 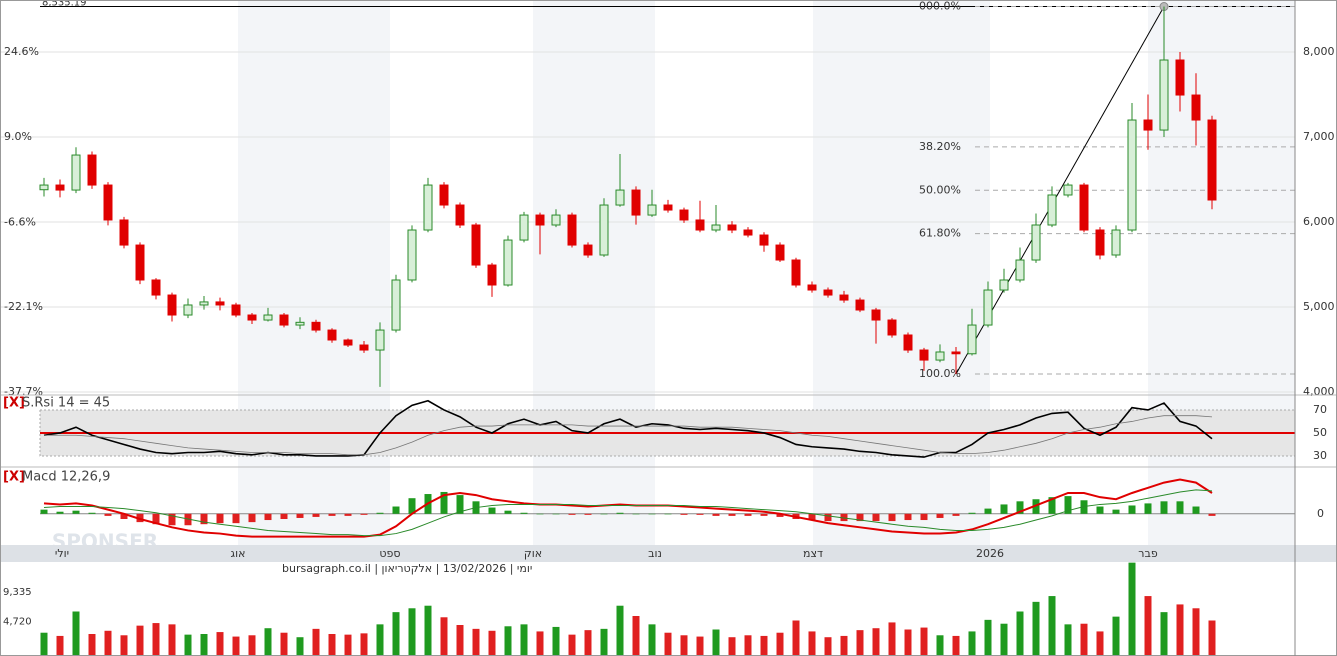 What do you see at coordinates (64, 4) in the screenshot?
I see `high-label: 8,535.19` at bounding box center [64, 4].